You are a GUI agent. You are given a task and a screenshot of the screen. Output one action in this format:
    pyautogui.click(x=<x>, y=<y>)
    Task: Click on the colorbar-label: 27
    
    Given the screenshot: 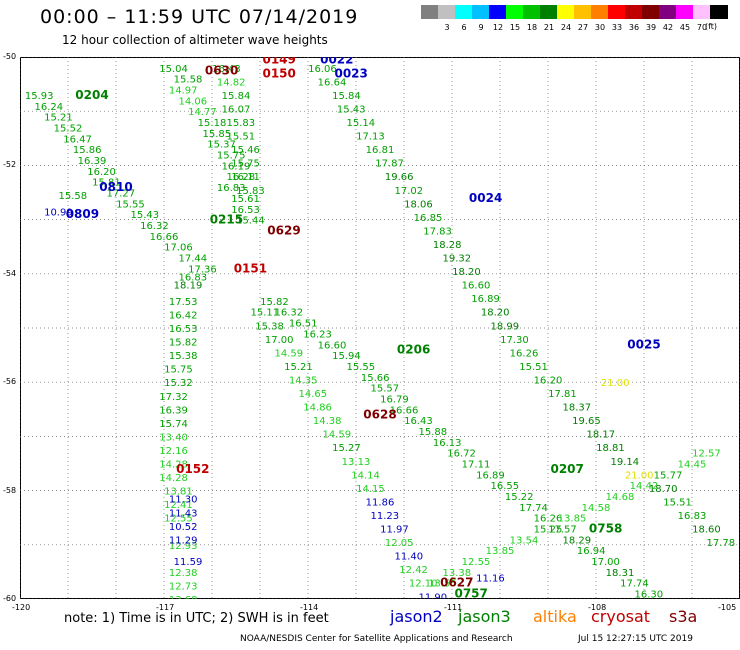 What is the action you would take?
    pyautogui.click(x=583, y=27)
    